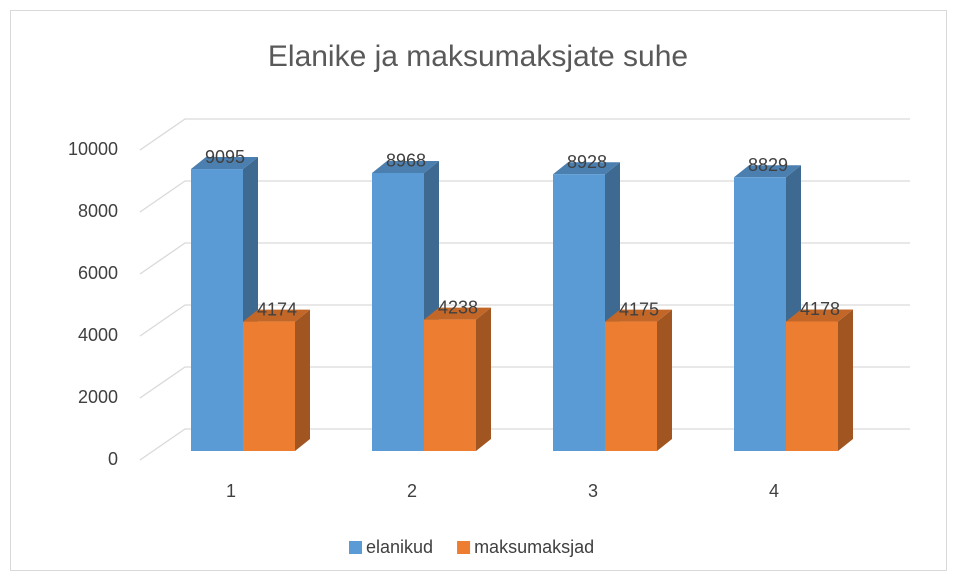 The image size is (957, 586). Describe the element at coordinates (98, 397) in the screenshot. I see `y-tick-label: 2000` at that location.